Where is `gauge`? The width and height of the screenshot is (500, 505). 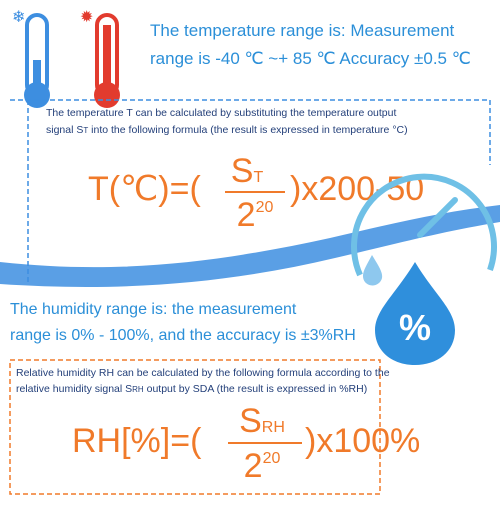 gauge is located at coordinates (424, 225).